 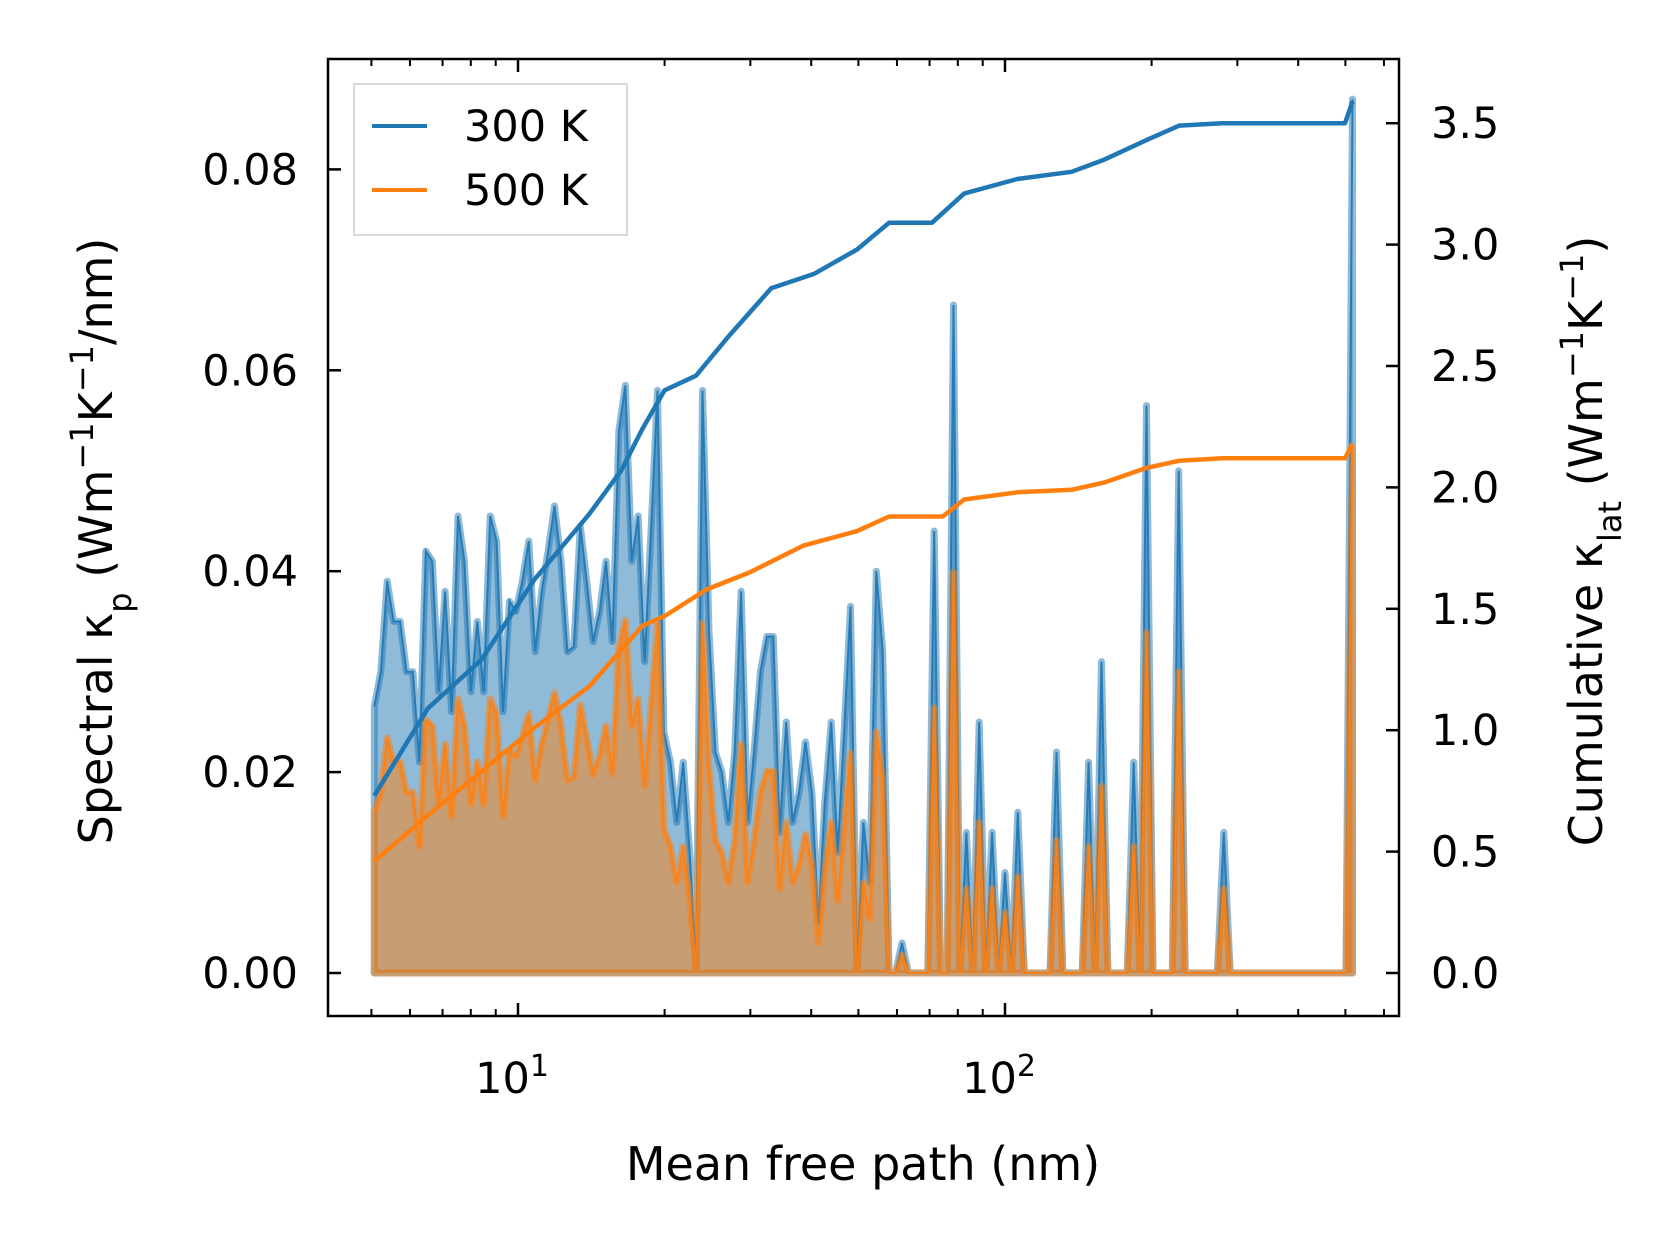 What do you see at coordinates (1465, 124) in the screenshot?
I see `y-right-tick-label: 3.5` at bounding box center [1465, 124].